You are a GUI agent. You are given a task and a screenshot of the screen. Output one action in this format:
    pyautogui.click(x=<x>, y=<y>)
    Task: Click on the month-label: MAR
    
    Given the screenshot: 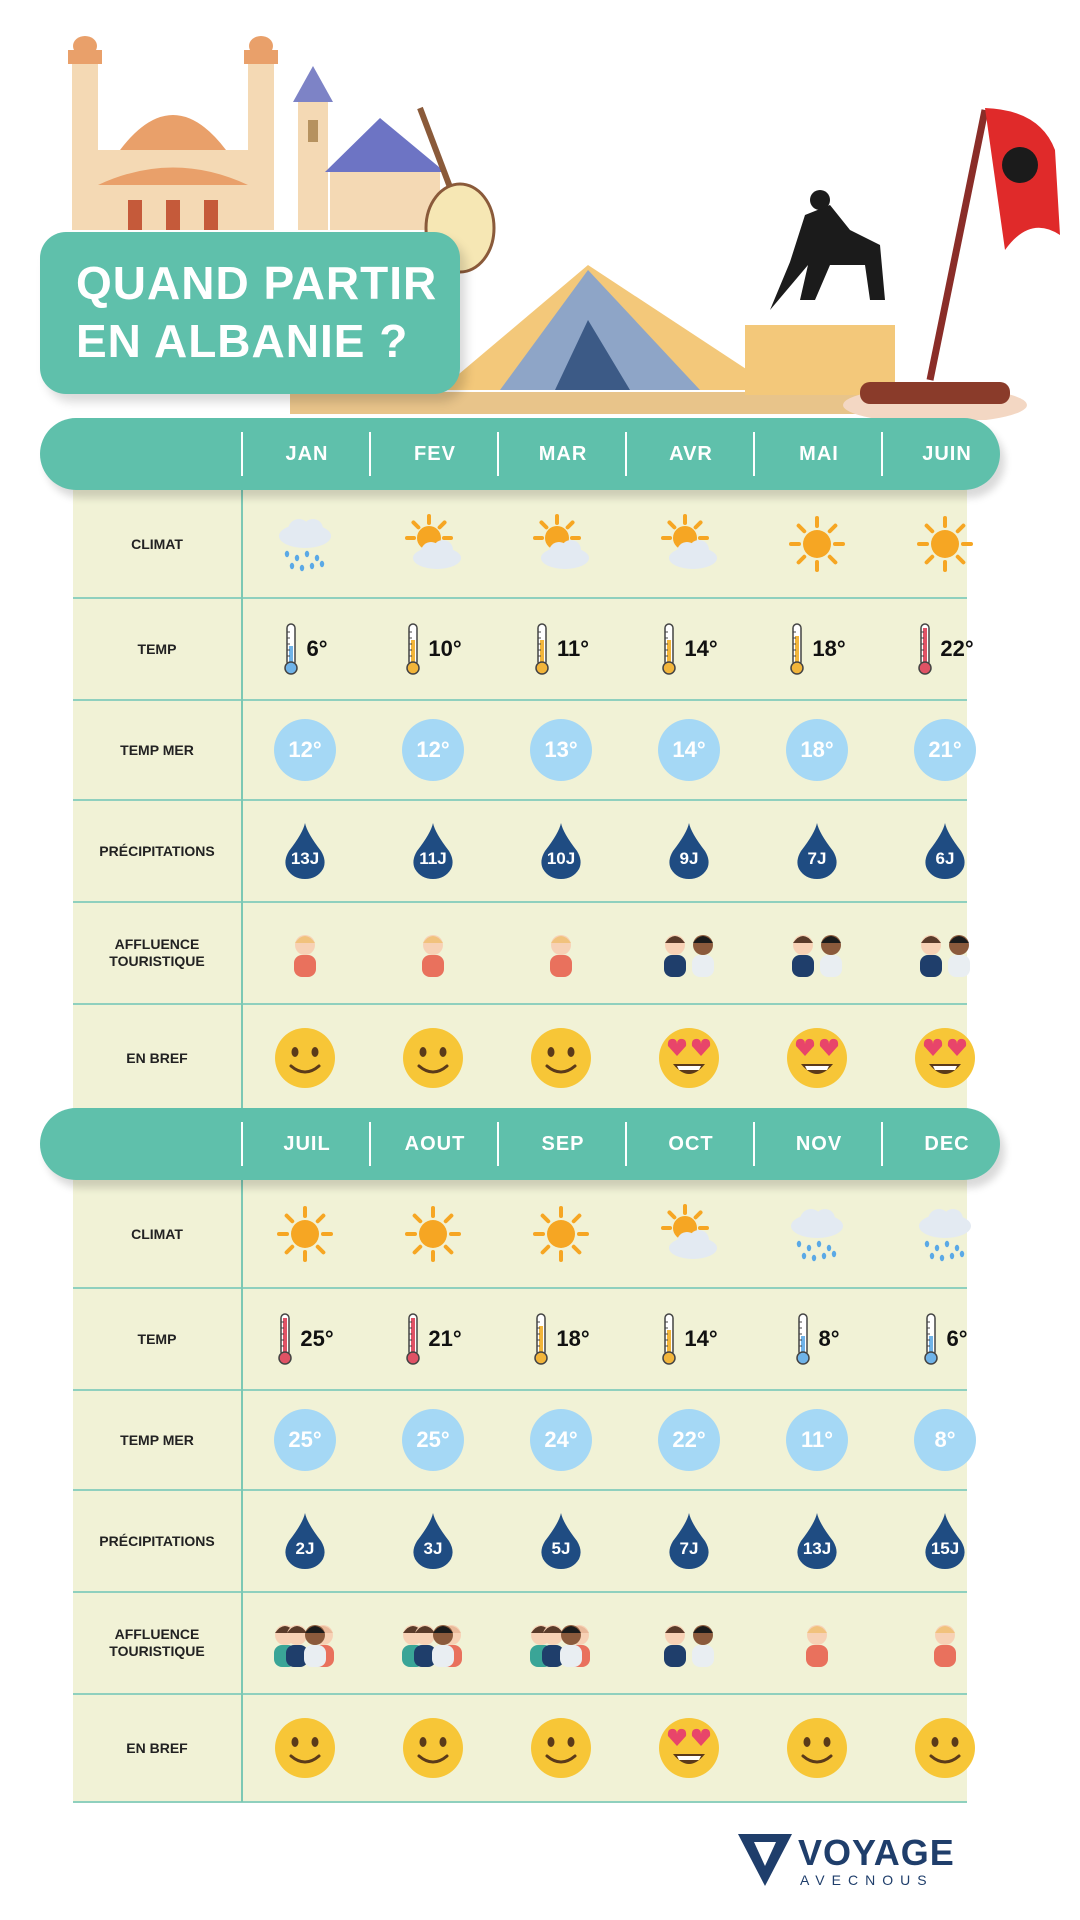 What is the action you would take?
    pyautogui.click(x=563, y=454)
    